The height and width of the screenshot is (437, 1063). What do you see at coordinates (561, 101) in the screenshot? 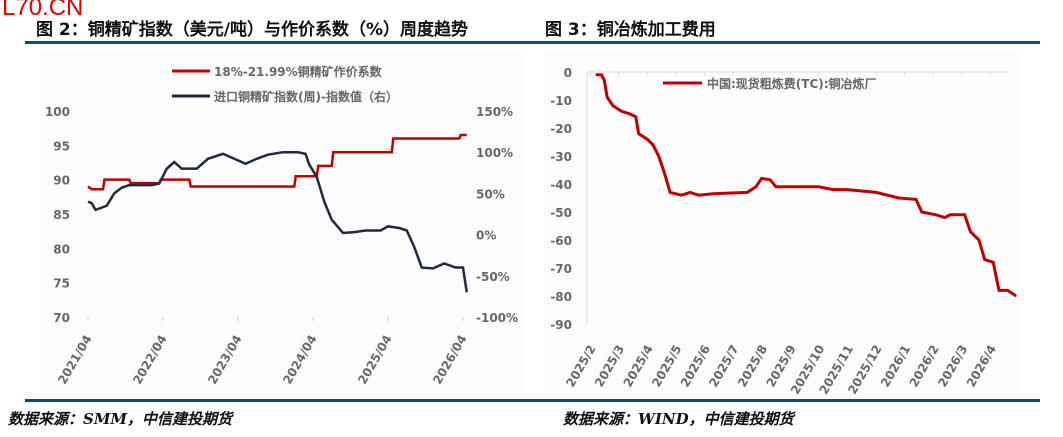
I see `y-tick: -10` at bounding box center [561, 101].